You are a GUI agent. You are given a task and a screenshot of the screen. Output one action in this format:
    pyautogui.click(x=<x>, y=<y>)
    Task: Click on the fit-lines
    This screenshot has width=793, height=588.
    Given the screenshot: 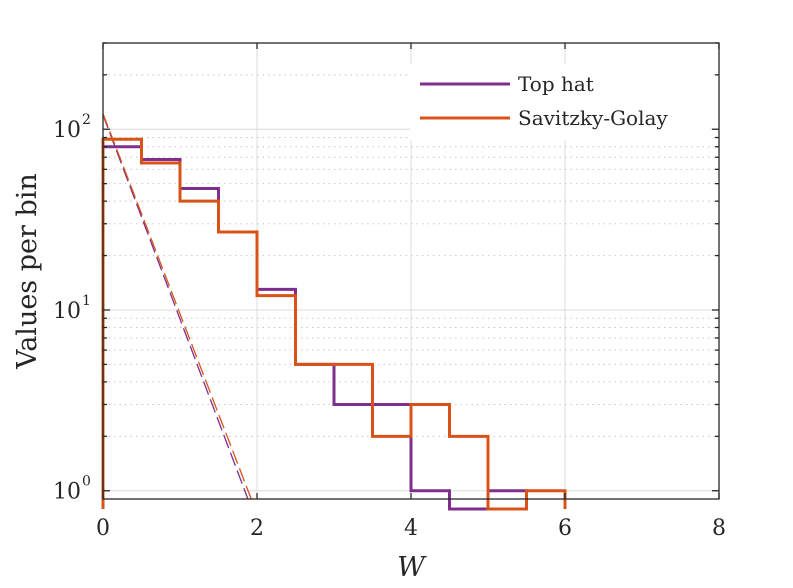 What is the action you would take?
    pyautogui.click(x=177, y=306)
    